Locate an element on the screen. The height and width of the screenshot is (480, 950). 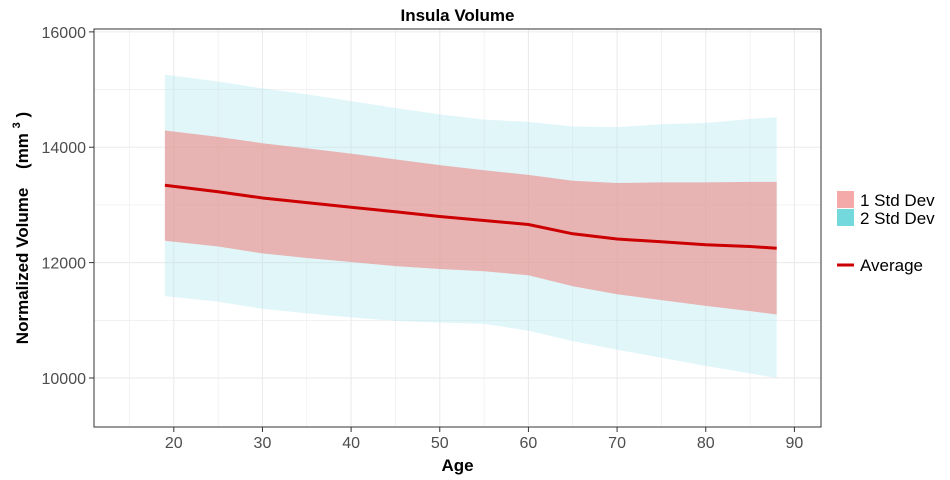
x-axis-title: Age is located at coordinates (457, 465).